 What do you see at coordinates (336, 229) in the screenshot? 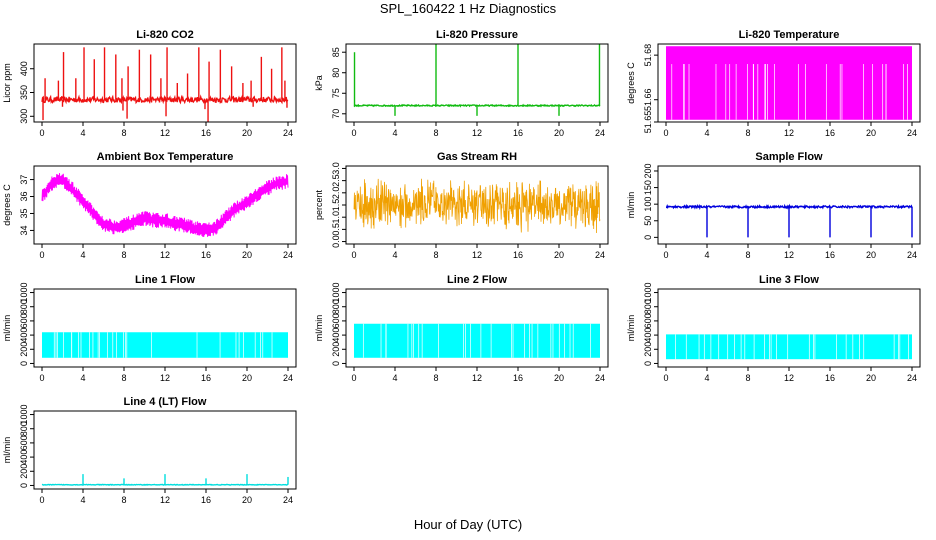
I see `y-tick-label: 0.5` at bounding box center [336, 229].